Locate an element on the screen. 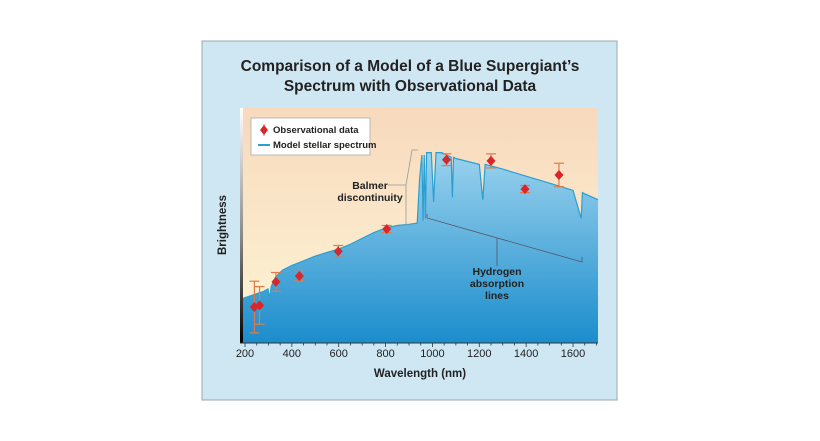  balmer-label-line-1: Balmer is located at coordinates (370, 186).